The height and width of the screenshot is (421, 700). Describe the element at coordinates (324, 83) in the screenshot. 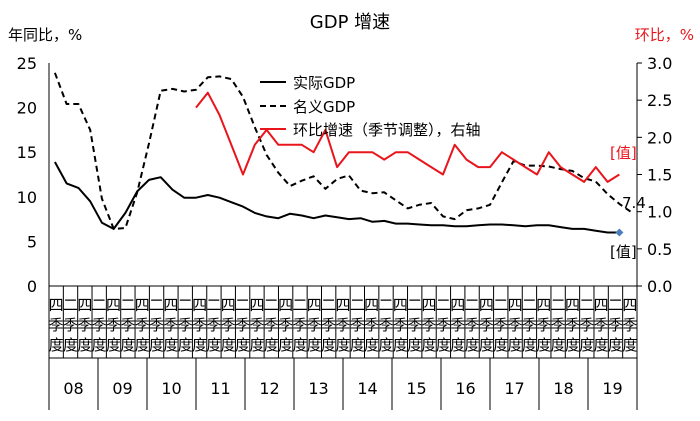

I see `legend-label-real: 实际GDP` at that location.